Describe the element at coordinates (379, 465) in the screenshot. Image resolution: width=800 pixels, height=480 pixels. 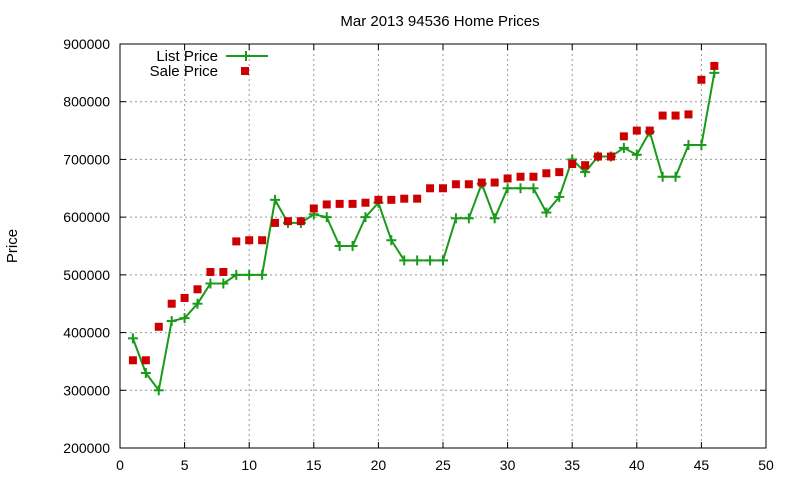
I see `x-tick-label: 20` at that location.